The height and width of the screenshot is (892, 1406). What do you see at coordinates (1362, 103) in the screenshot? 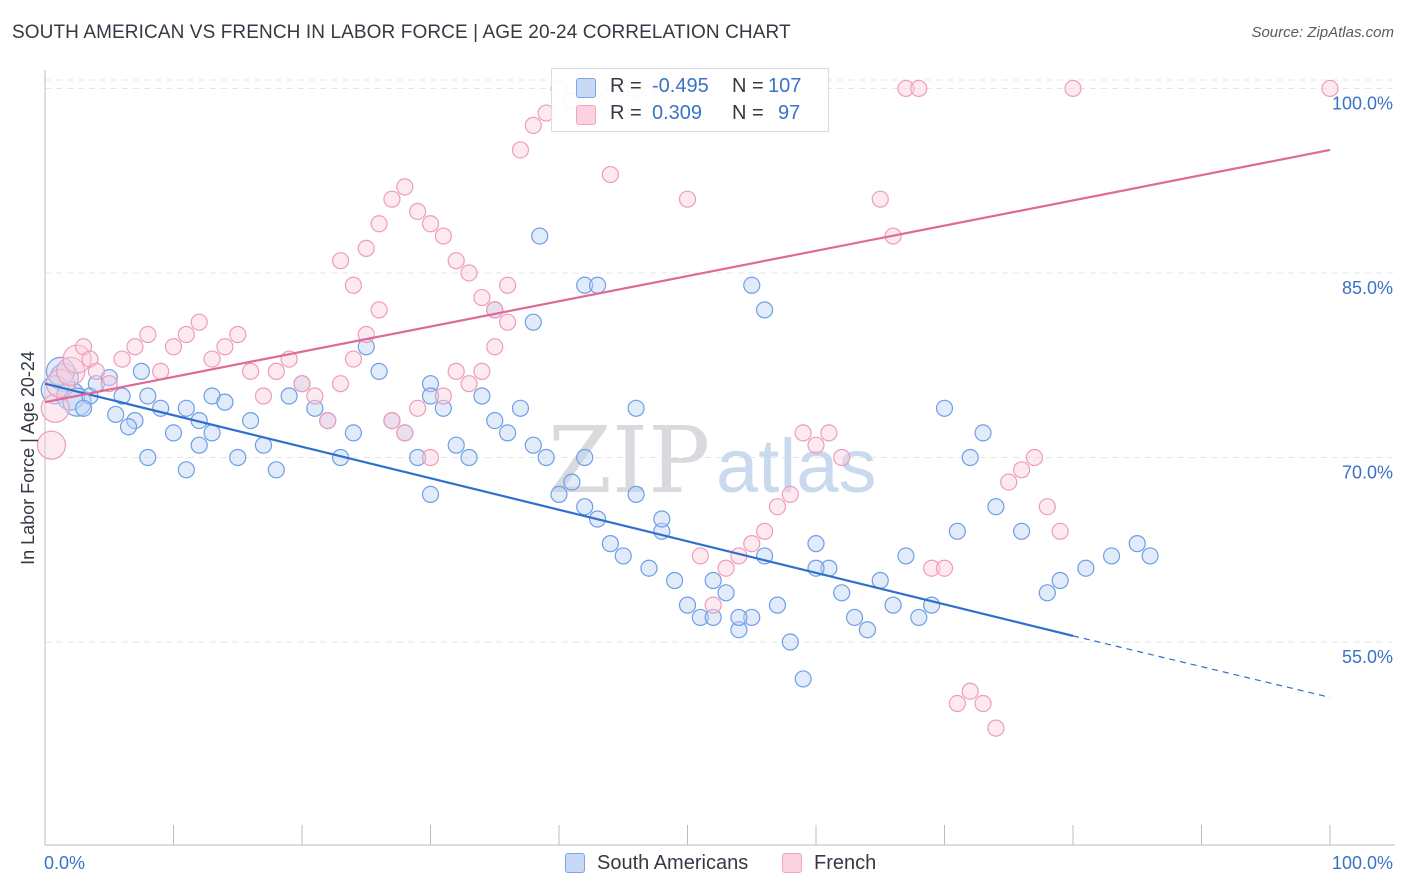
I see `y-tick-label: 100.0%` at bounding box center [1362, 103].